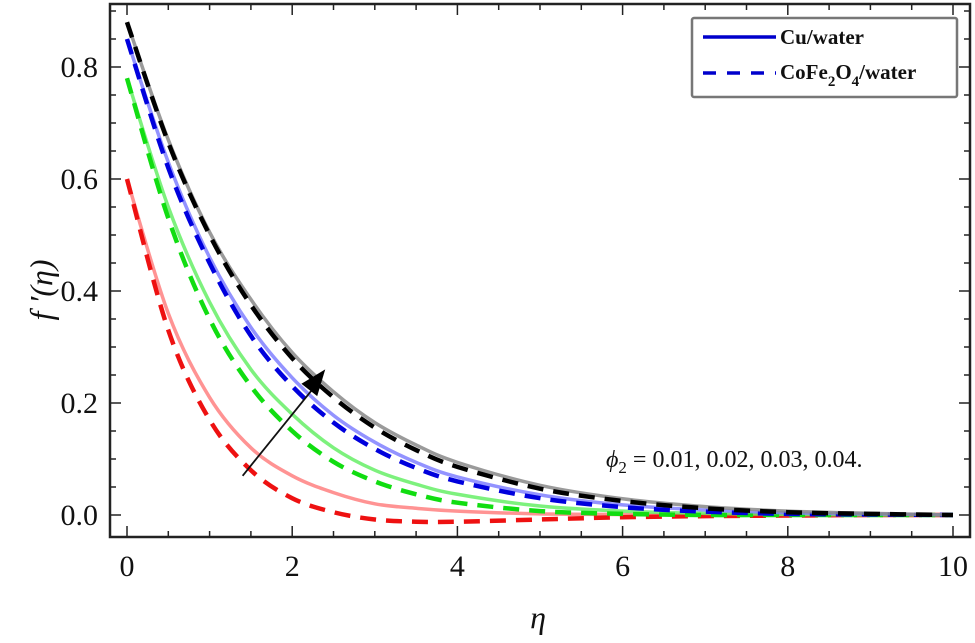 The image size is (975, 643). I want to click on x-tick-label: 2, so click(292, 566).